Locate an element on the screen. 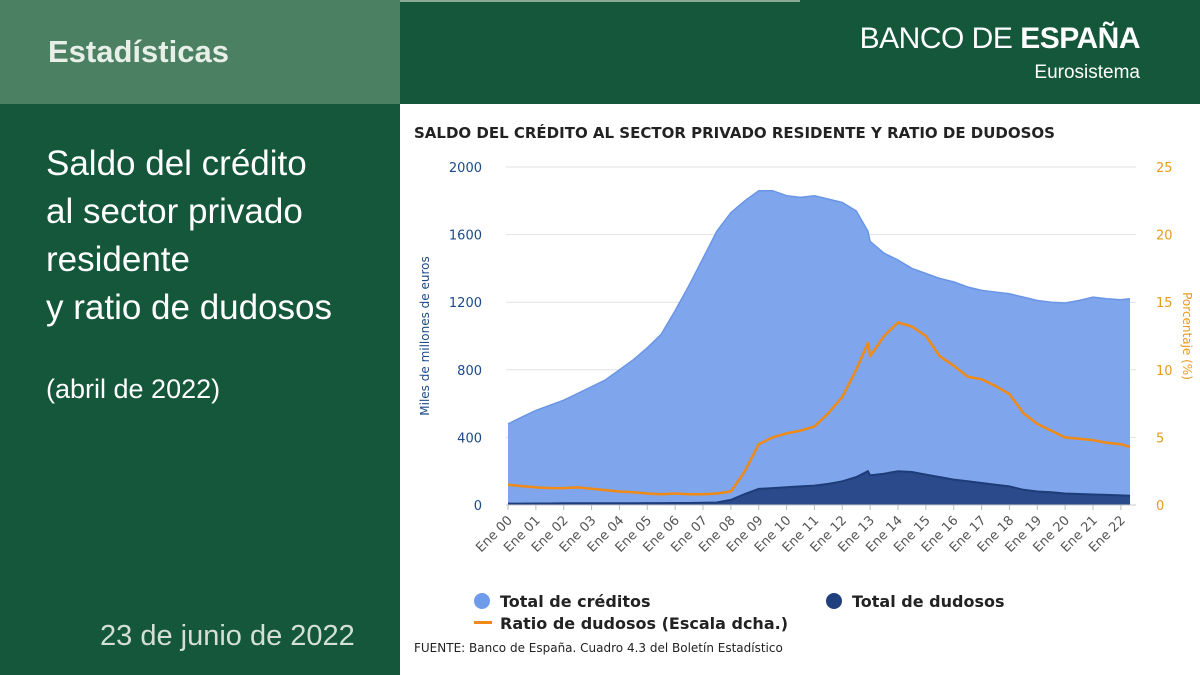 Image resolution: width=1200 pixels, height=675 pixels. legend-doubtful-label: Total de dudosos is located at coordinates (928, 601).